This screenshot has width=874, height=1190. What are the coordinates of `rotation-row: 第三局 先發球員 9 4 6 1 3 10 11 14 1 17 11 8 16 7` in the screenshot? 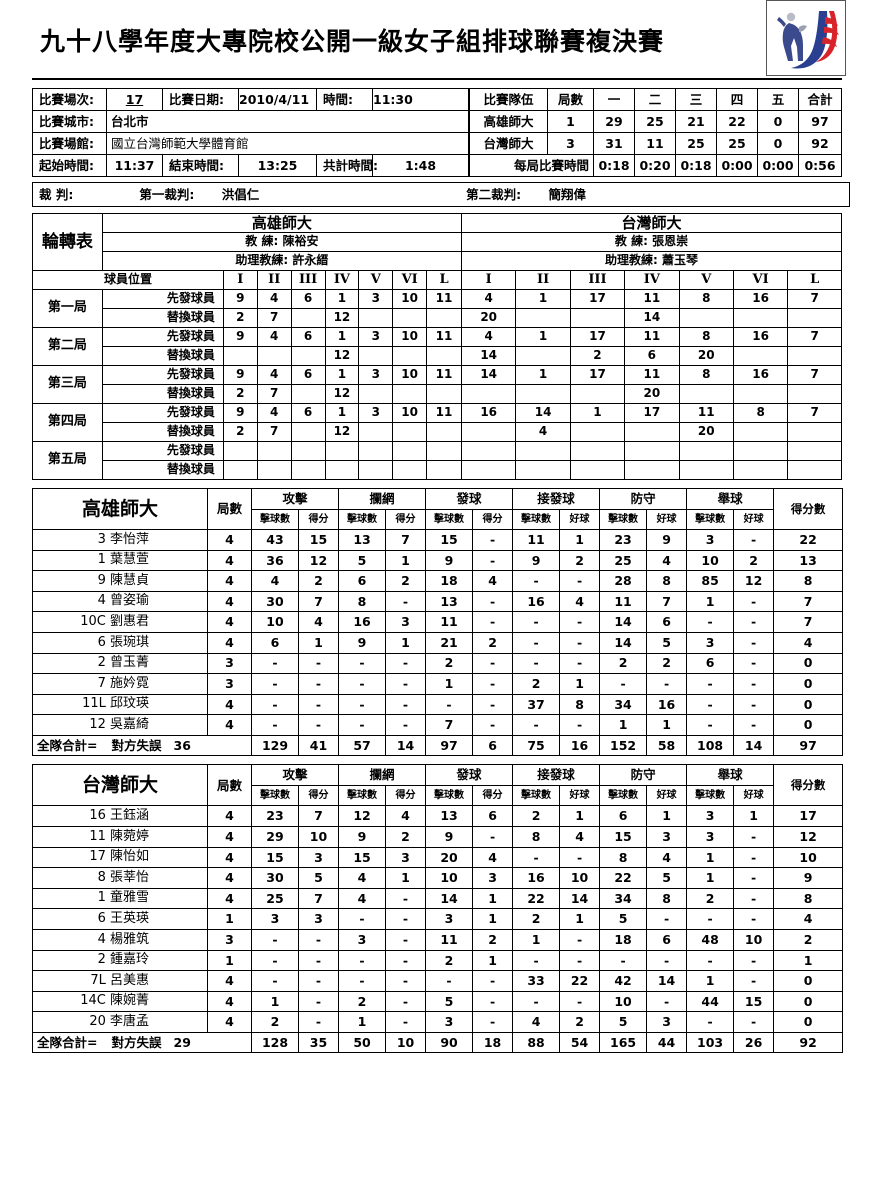 It's located at (437, 384).